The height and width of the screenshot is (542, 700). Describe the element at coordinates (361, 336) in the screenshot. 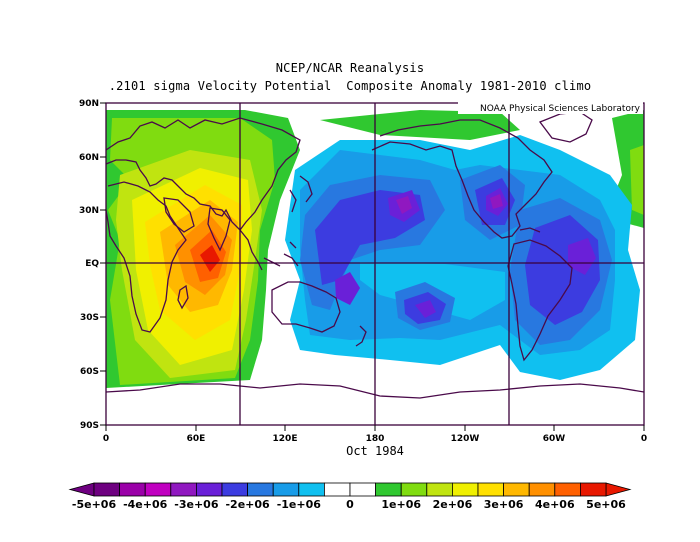

I see `coastline-new-zealand` at that location.